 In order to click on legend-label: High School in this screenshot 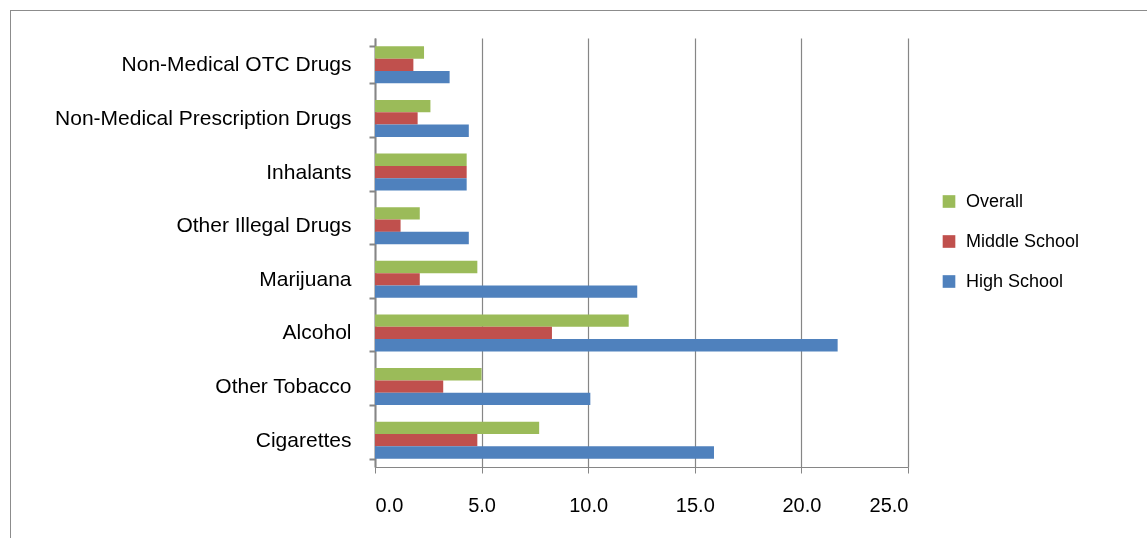, I will do `click(1015, 280)`.